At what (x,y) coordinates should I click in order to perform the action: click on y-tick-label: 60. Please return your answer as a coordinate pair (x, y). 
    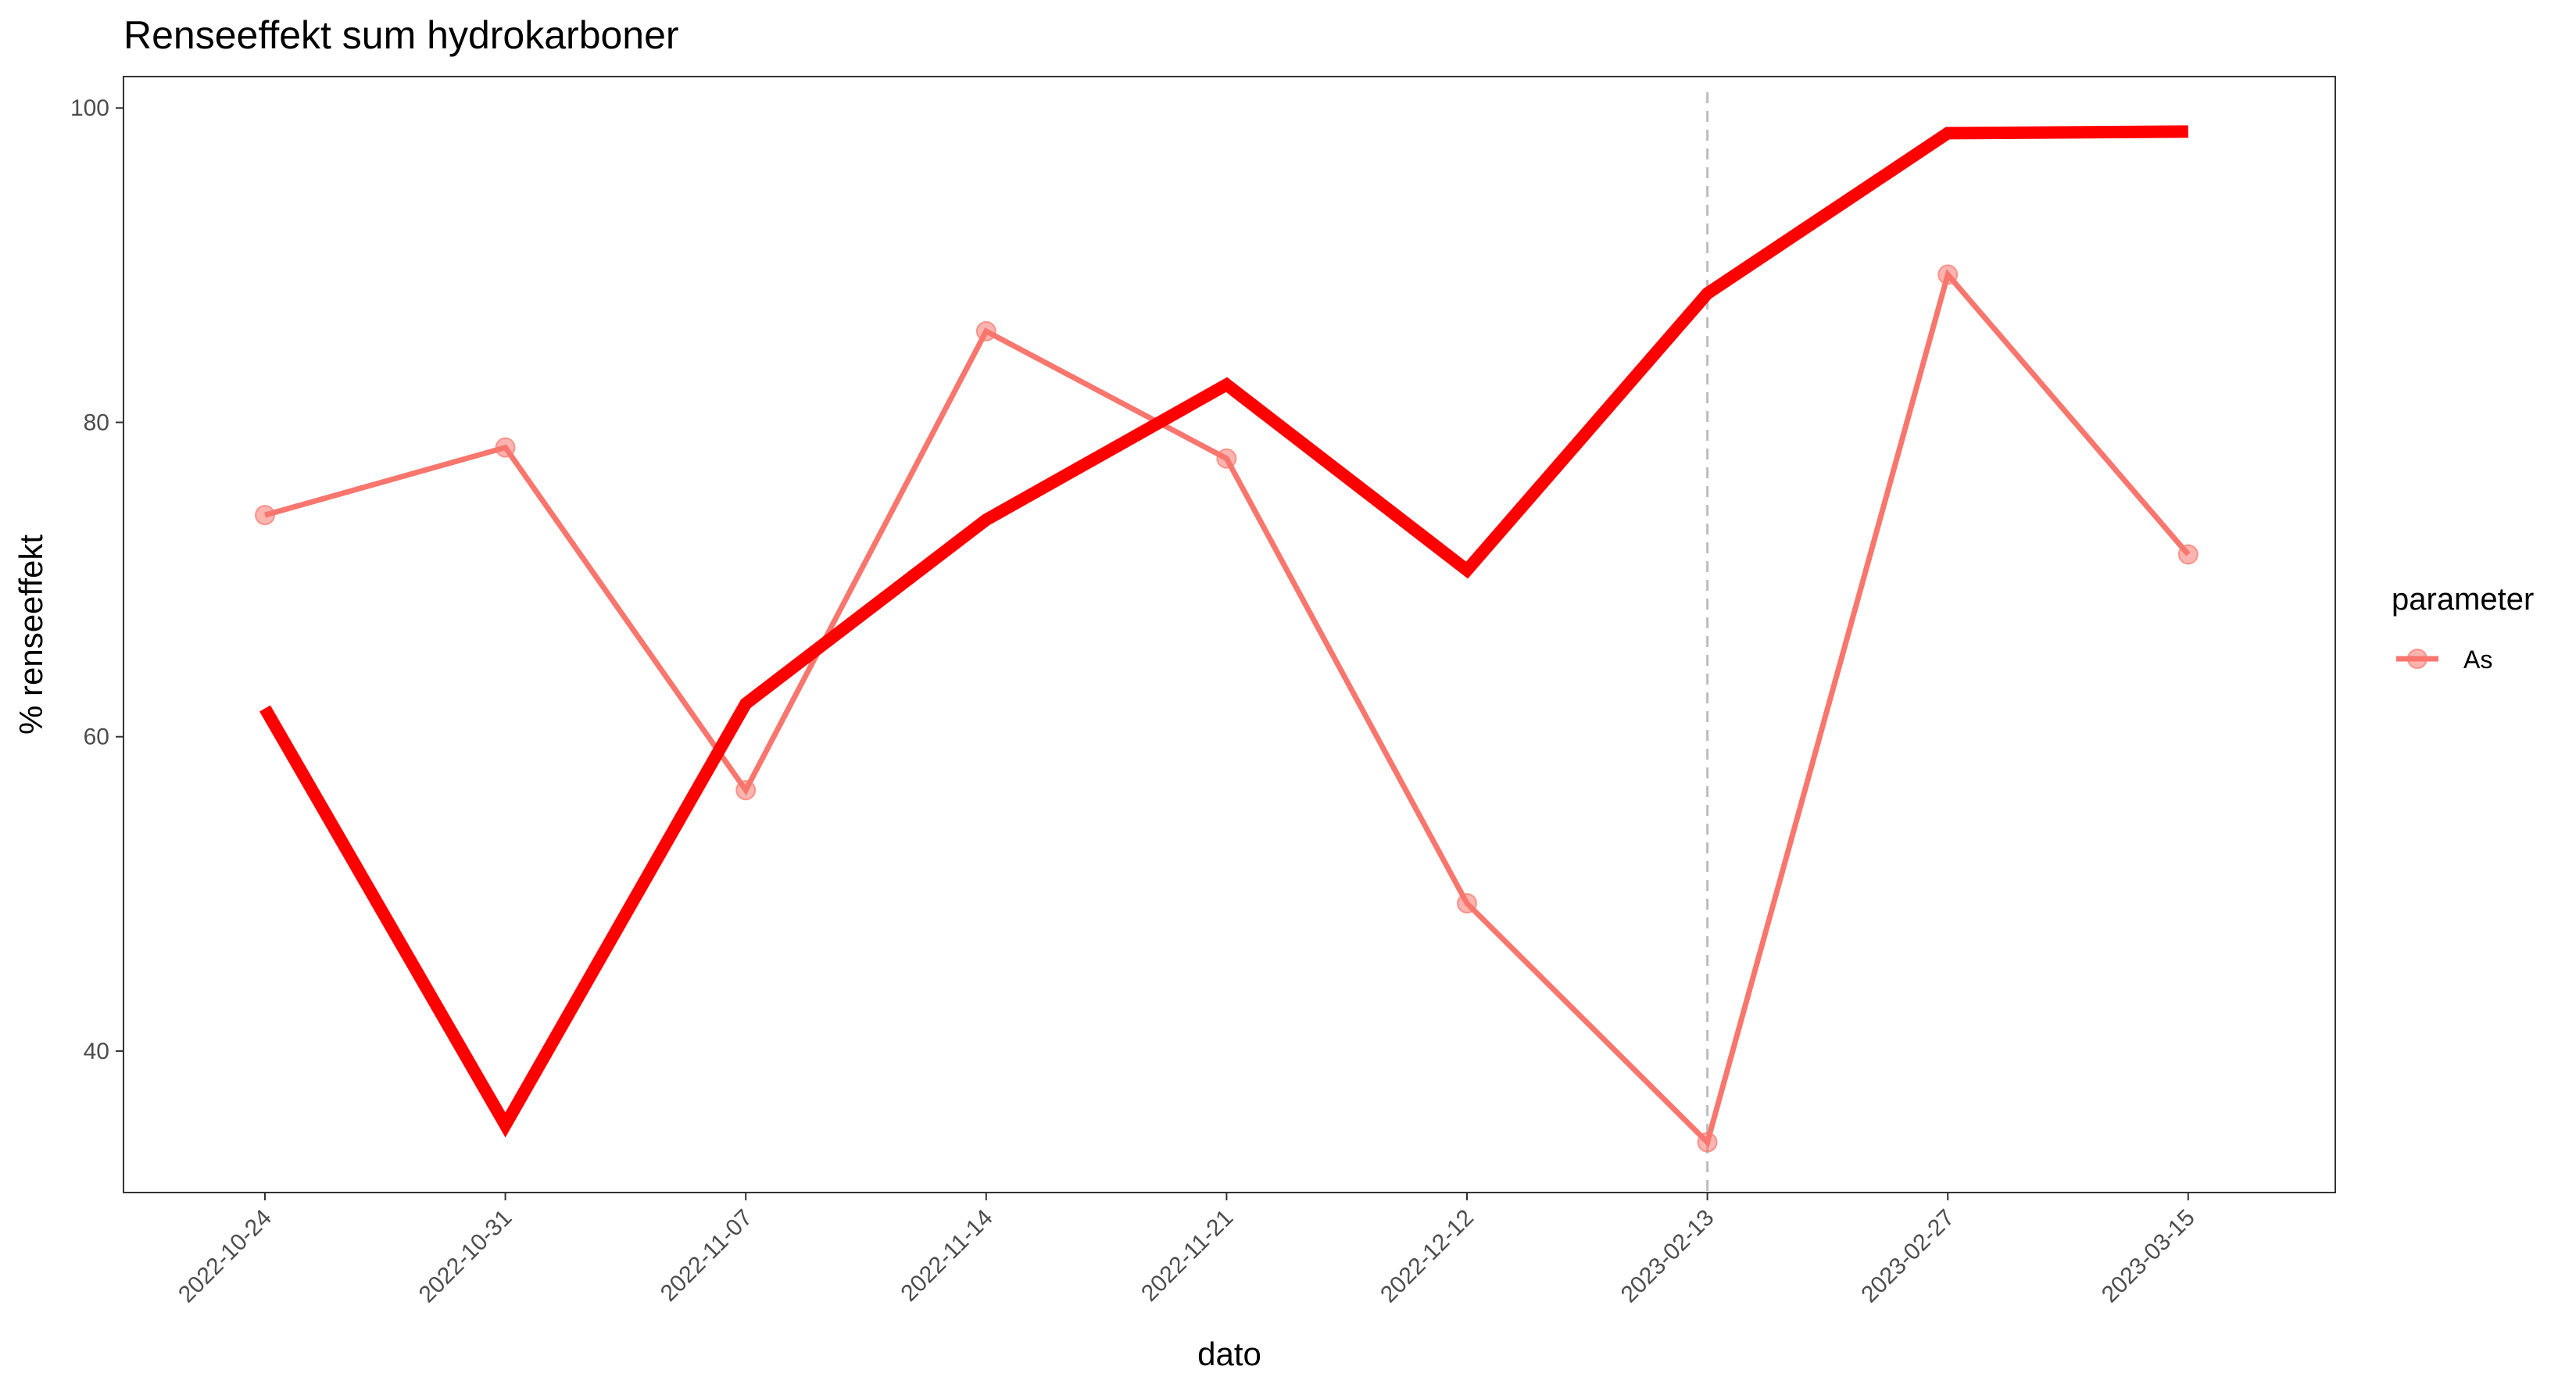
    Looking at the image, I should click on (96, 737).